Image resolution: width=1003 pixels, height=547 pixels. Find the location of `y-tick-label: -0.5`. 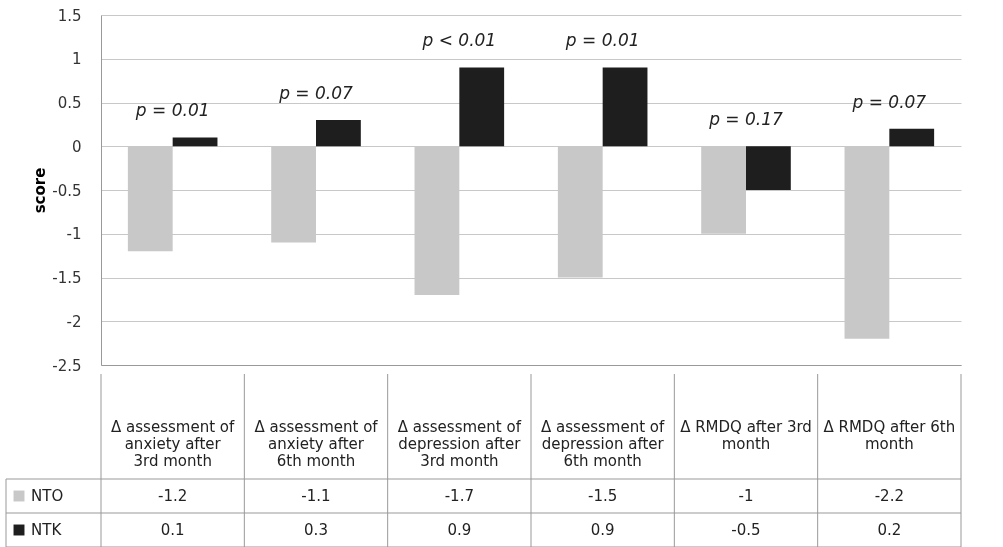

y-tick-label: -0.5 is located at coordinates (67, 190).